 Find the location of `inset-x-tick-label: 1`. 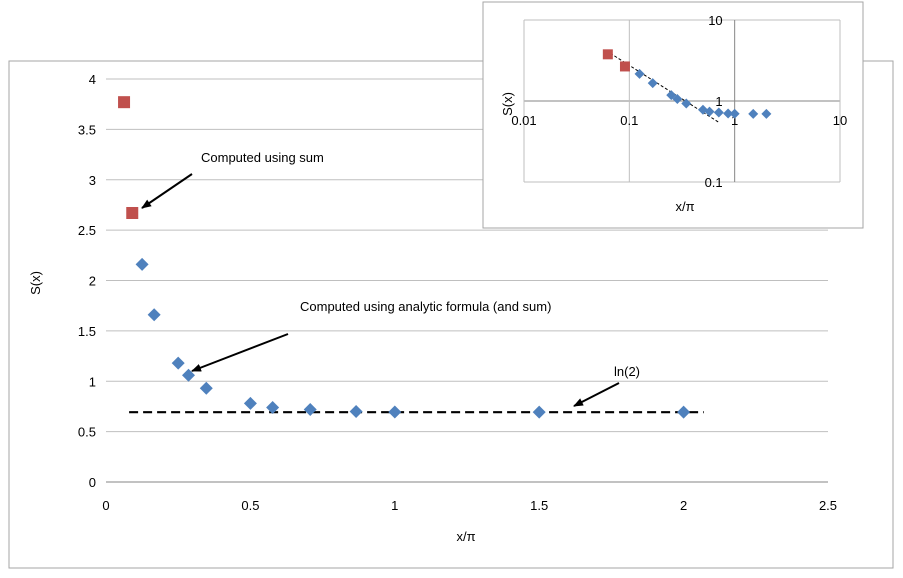

inset-x-tick-label: 1 is located at coordinates (734, 120).